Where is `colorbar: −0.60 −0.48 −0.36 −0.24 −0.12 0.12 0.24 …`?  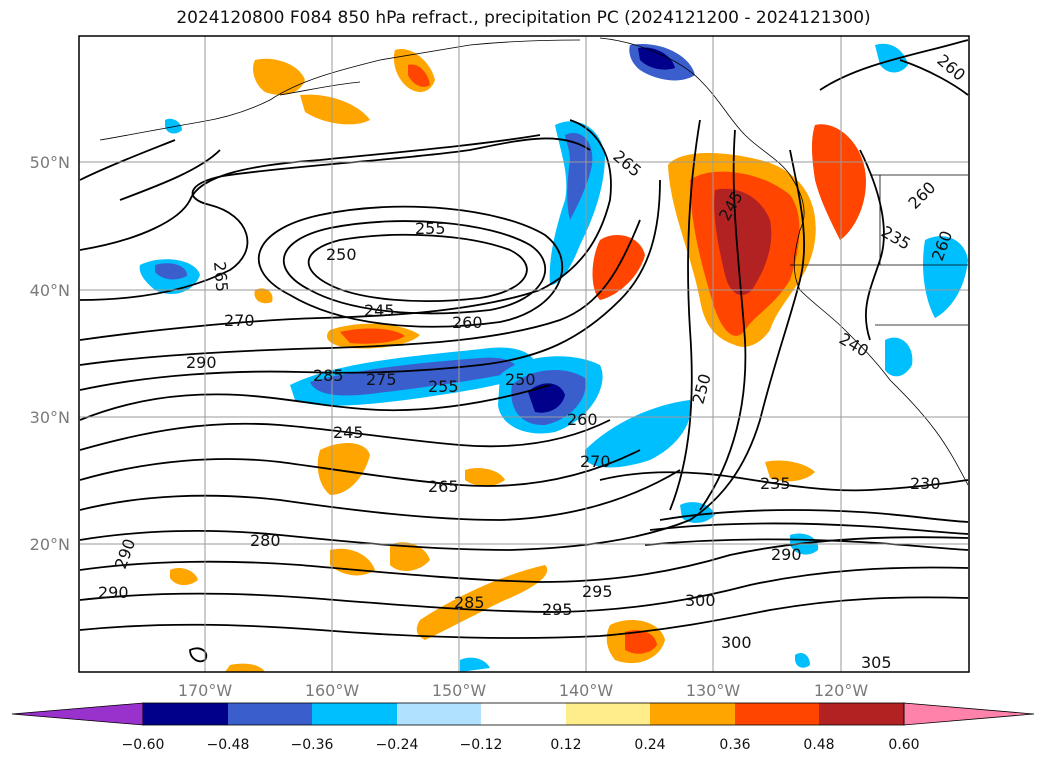 colorbar: −0.60 −0.48 −0.36 −0.24 −0.12 0.12 0.24 … is located at coordinates (523, 727).